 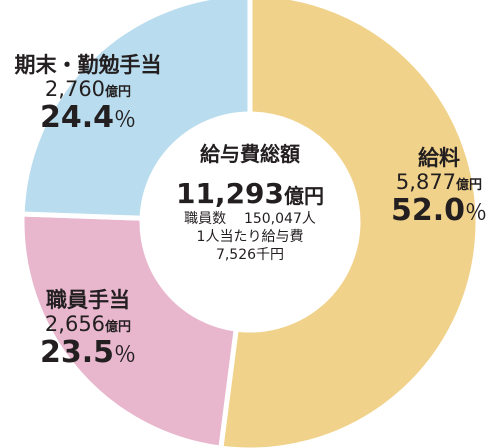 I want to click on total-value: 11,293, so click(x=230, y=193).